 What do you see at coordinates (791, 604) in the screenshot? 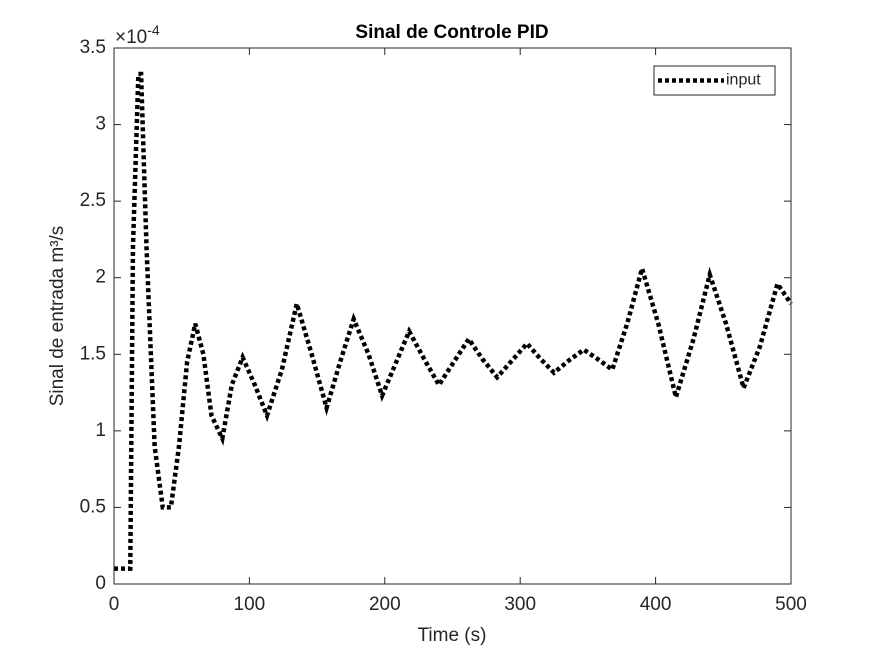
I see `x-tick-label: 500` at bounding box center [791, 604].